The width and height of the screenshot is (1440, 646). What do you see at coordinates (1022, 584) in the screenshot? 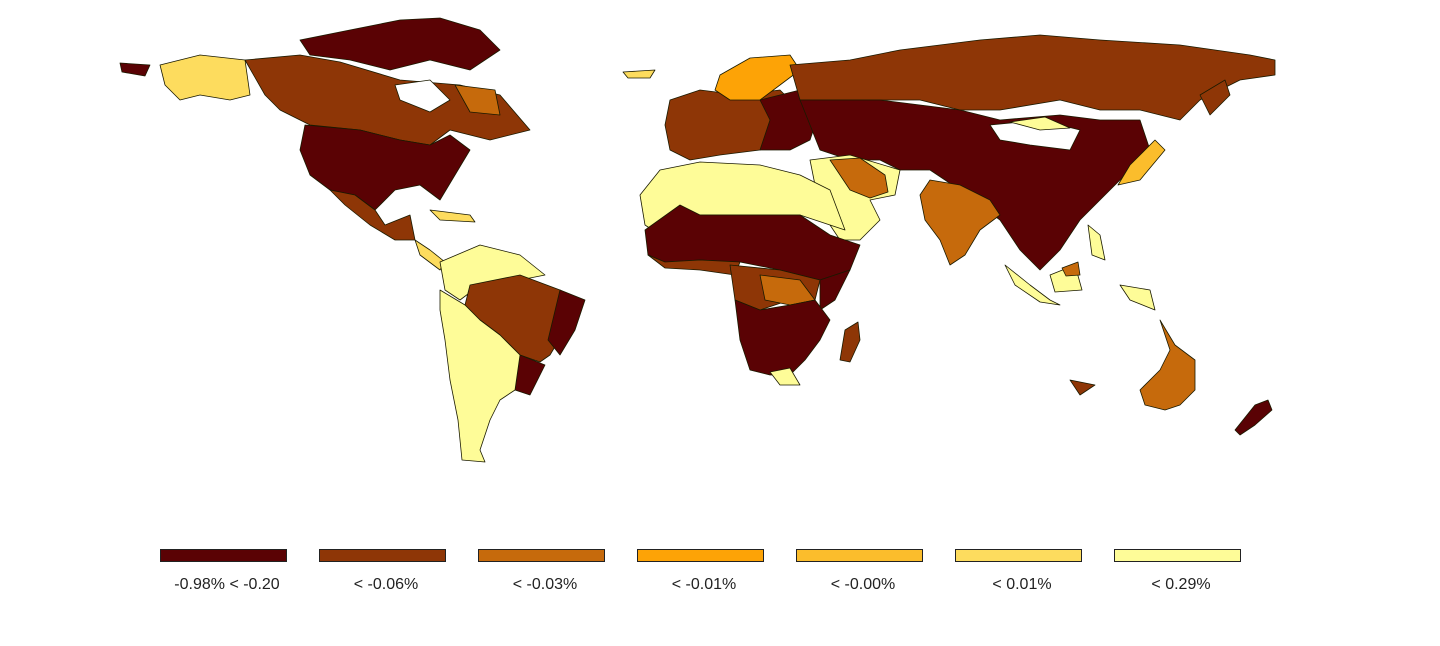
I see `legend-label: < 0.01%` at bounding box center [1022, 584].